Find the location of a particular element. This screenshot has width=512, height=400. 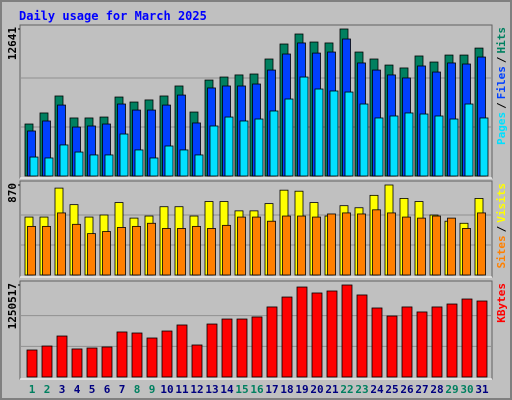

x-tick-label: 12 is located at coordinates (196, 389).